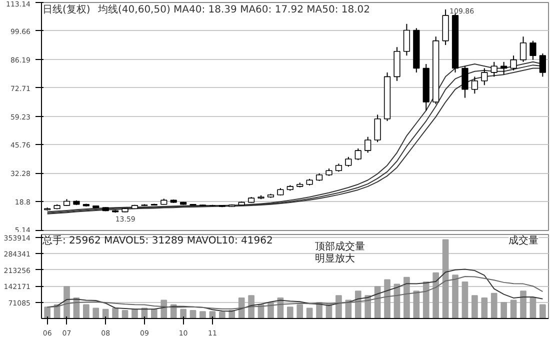  What do you see at coordinates (523, 240) in the screenshot?
I see `annotation: 成交量` at bounding box center [523, 240].